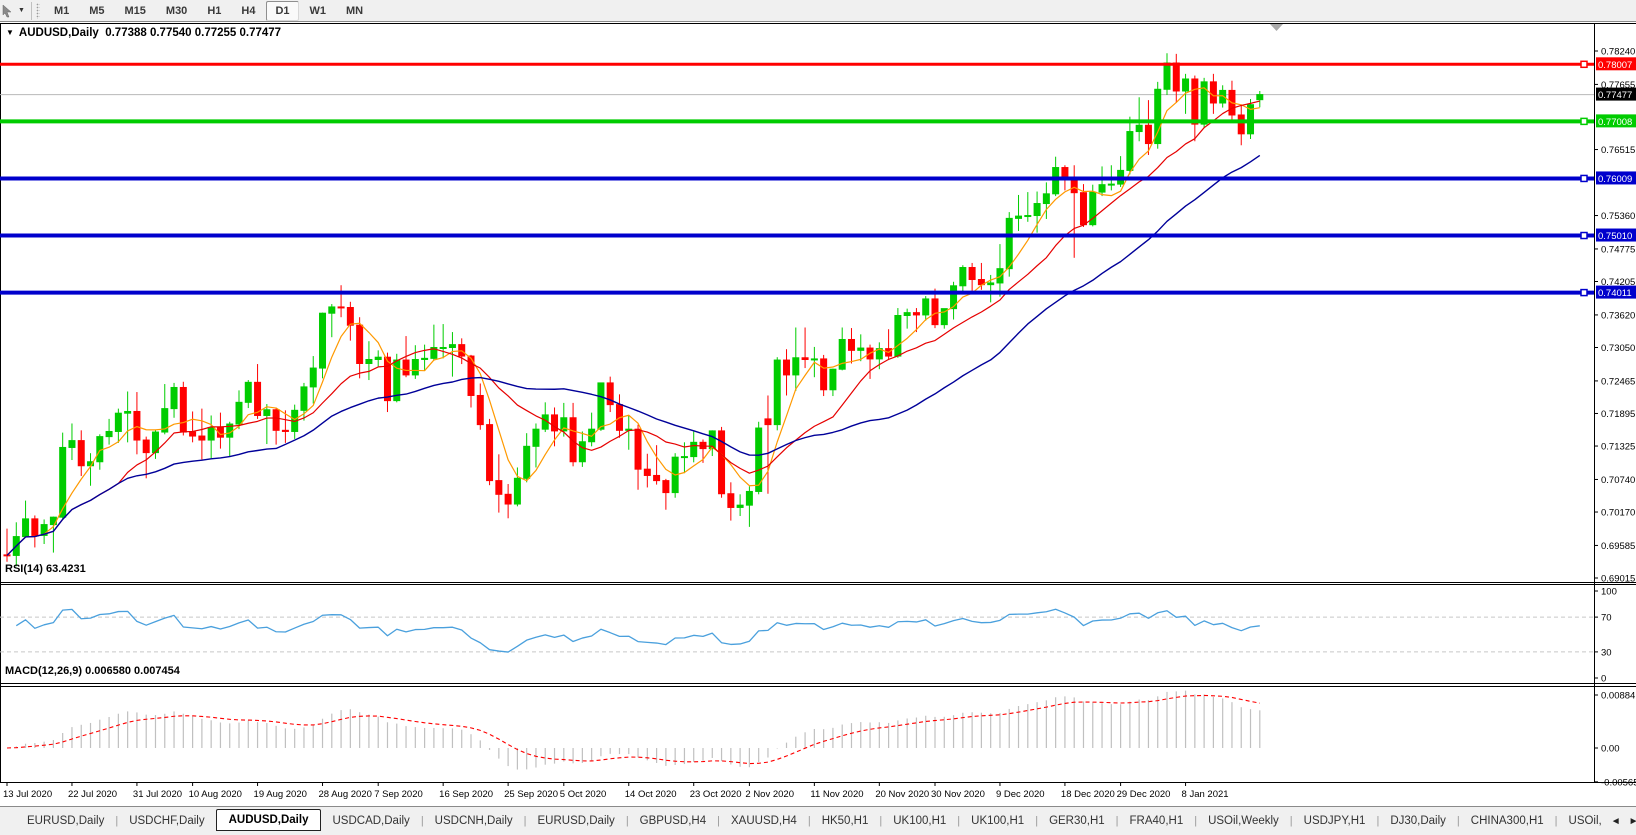 The image size is (1636, 835). Describe the element at coordinates (1618, 447) in the screenshot. I see `svg-text: 0.71325` at that location.